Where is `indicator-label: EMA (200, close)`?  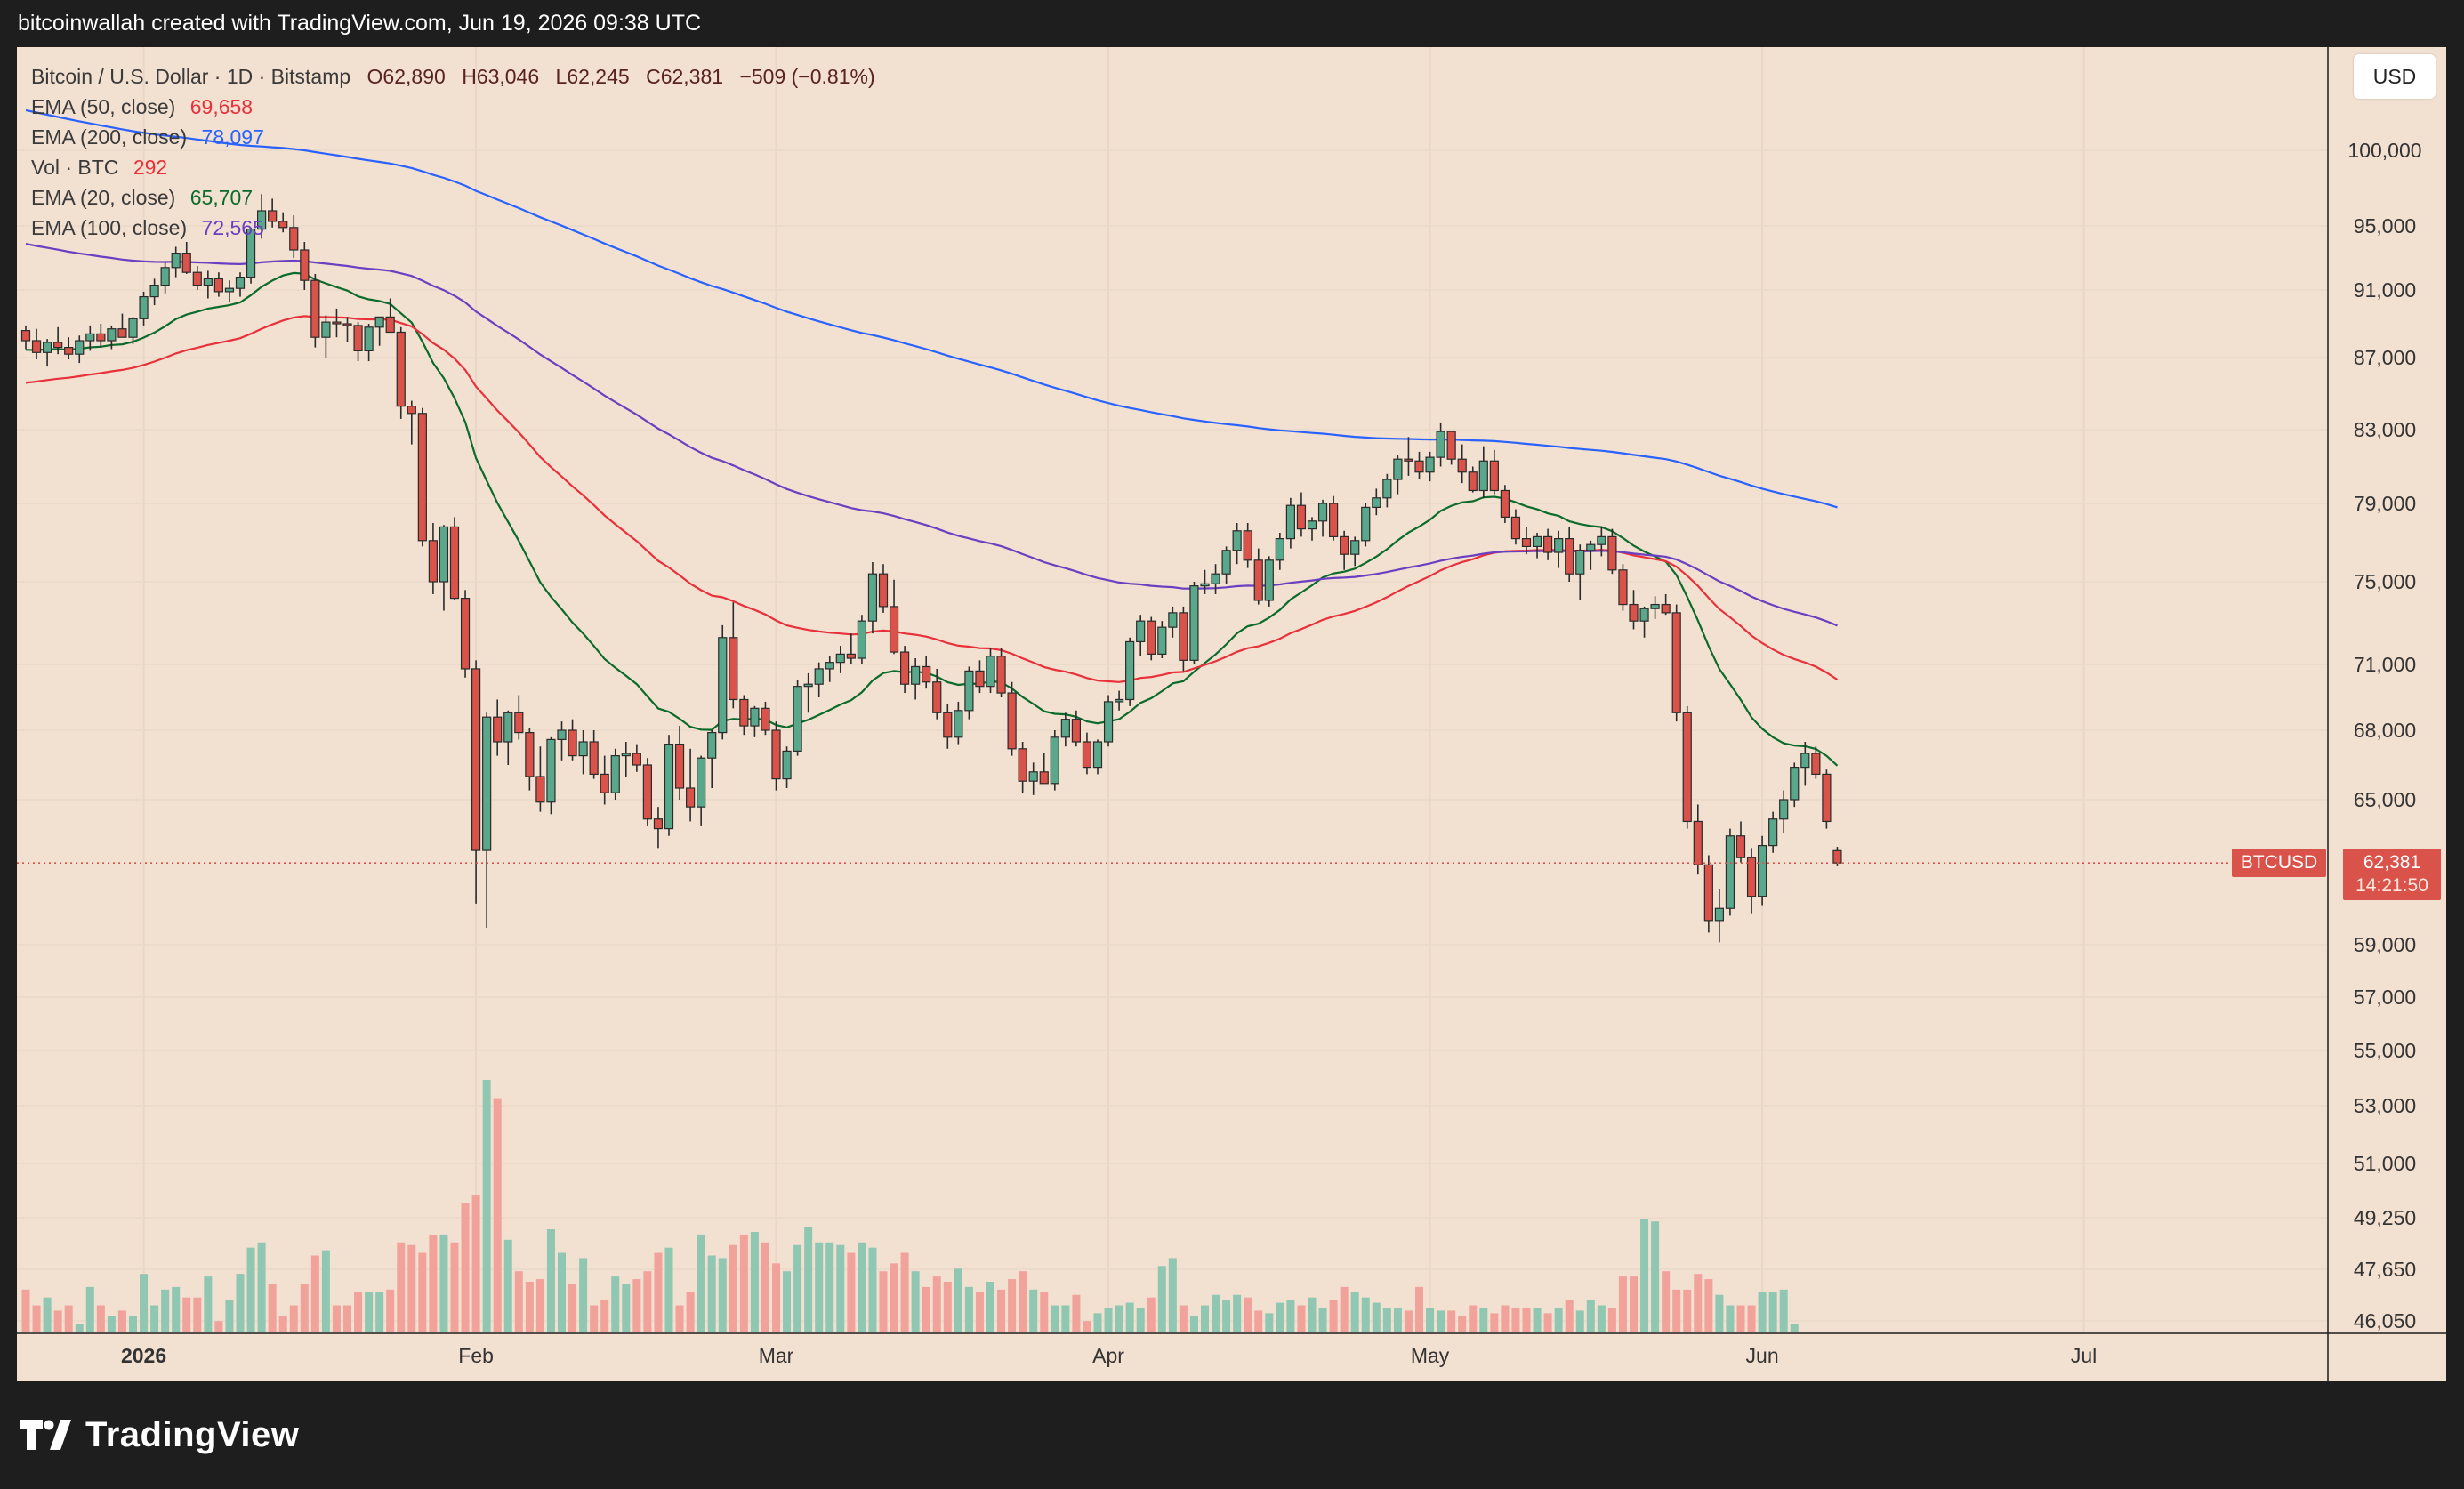 indicator-label: EMA (200, close) is located at coordinates (110, 137).